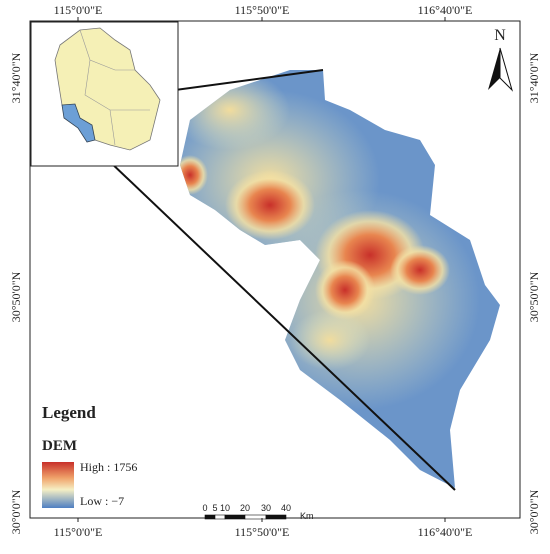 This screenshot has width=550, height=554. I want to click on x-label-top: 116°40'0"E, so click(445, 10).